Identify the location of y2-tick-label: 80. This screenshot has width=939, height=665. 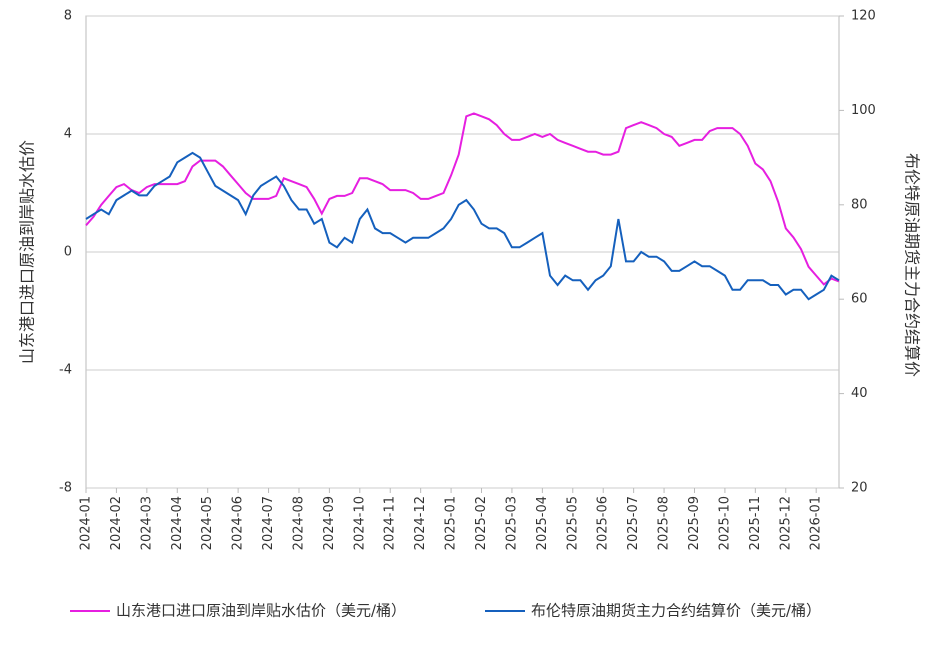
(859, 204).